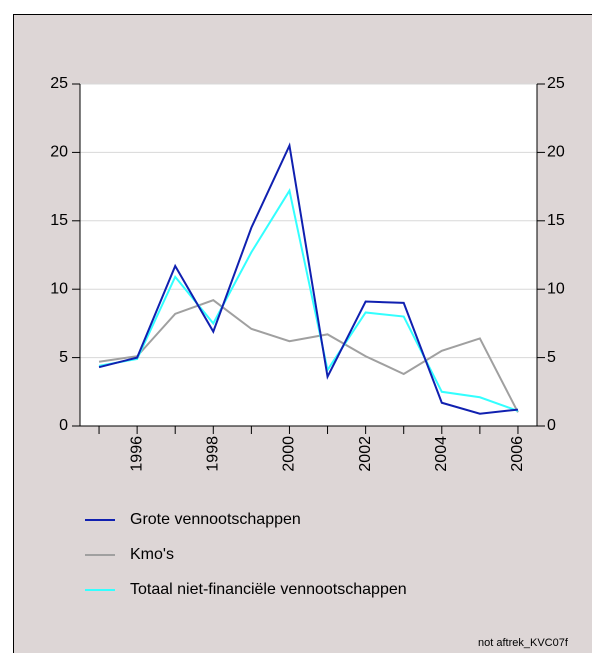 The height and width of the screenshot is (653, 592). I want to click on y-tick-label: 0, so click(63, 425).